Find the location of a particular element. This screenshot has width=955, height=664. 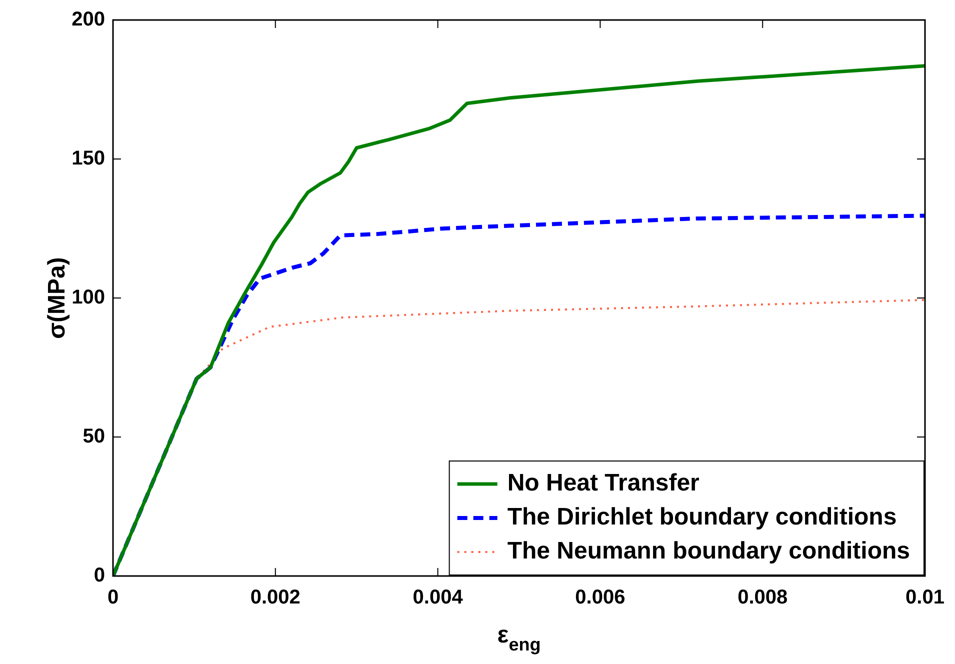

x-tick-label: 0 is located at coordinates (113, 597).